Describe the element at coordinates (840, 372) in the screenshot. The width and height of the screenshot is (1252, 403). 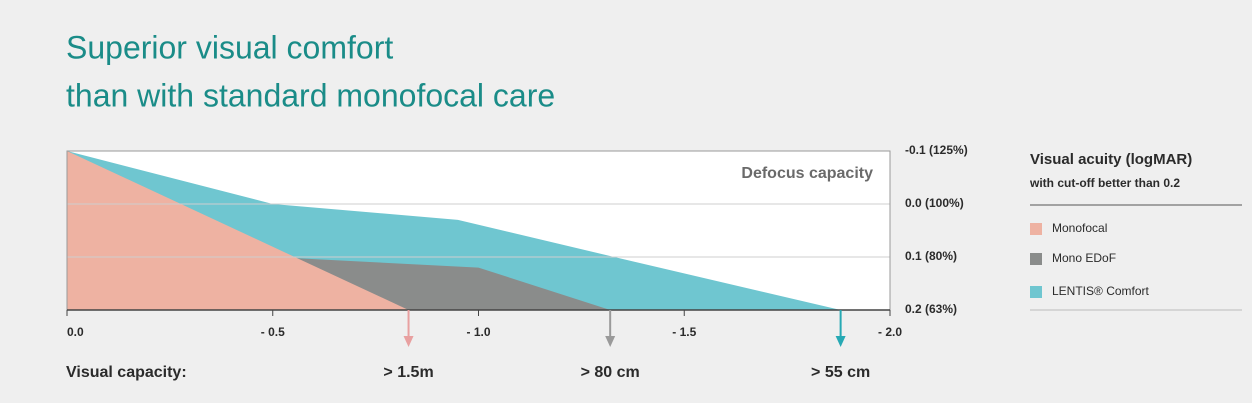
I see `threshold-label: > 55 cm` at that location.